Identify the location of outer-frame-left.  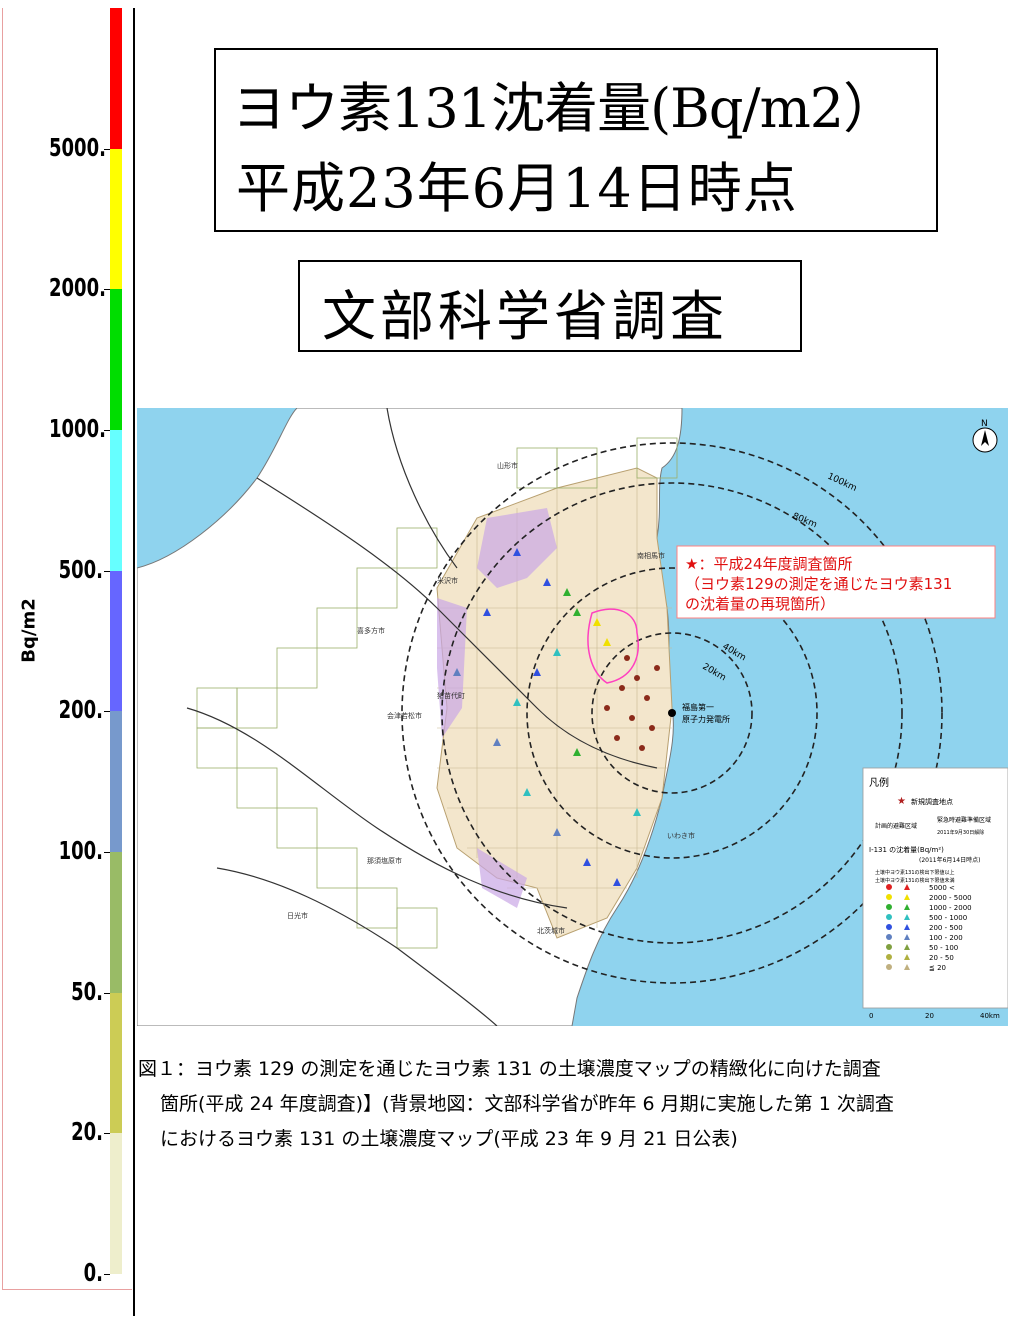
(2, 649).